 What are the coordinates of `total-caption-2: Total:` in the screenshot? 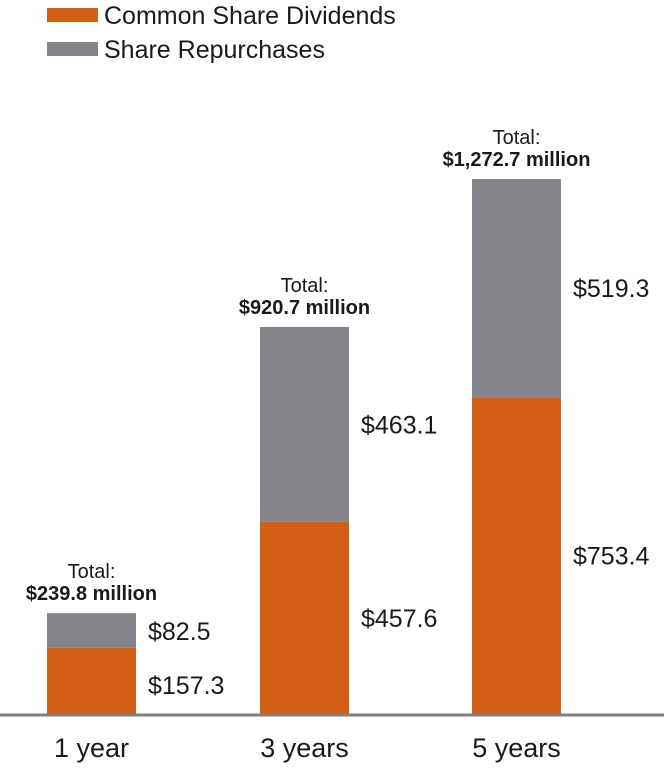 It's located at (517, 138).